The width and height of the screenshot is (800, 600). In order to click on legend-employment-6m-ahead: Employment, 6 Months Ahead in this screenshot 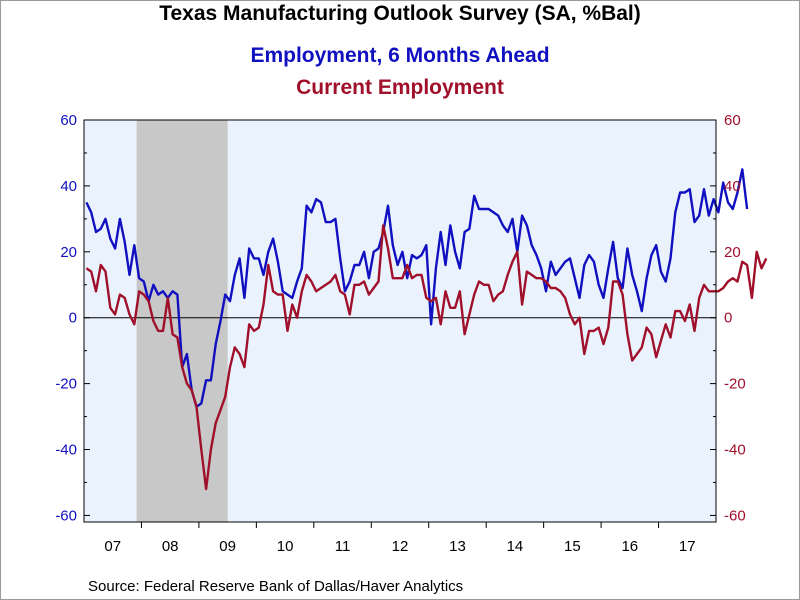, I will do `click(400, 55)`.